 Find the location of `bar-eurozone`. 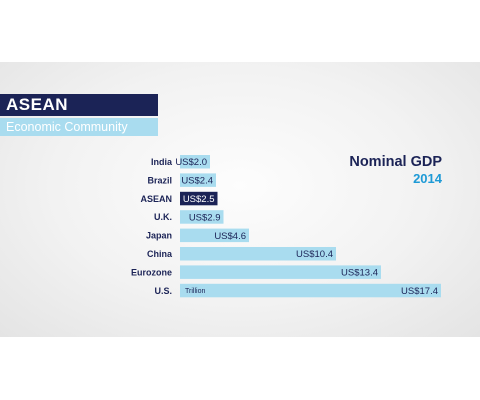

bar-eurozone is located at coordinates (280, 272).